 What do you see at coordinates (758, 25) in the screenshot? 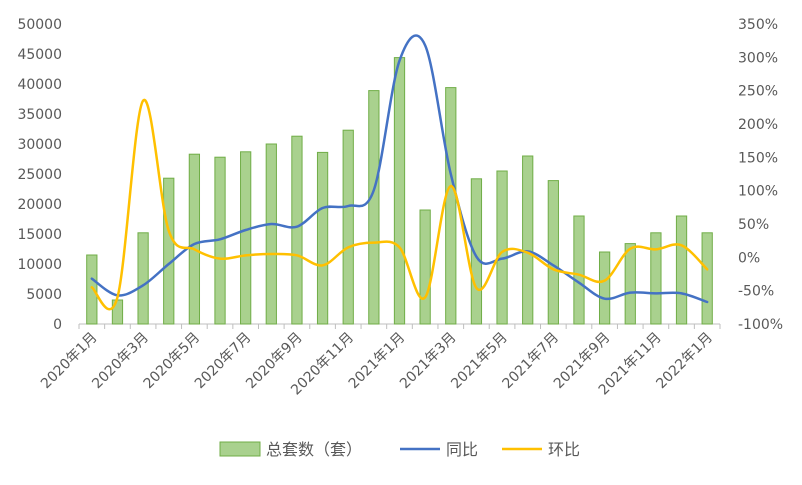
I see `y-right-tick-label: 350%` at bounding box center [758, 25].